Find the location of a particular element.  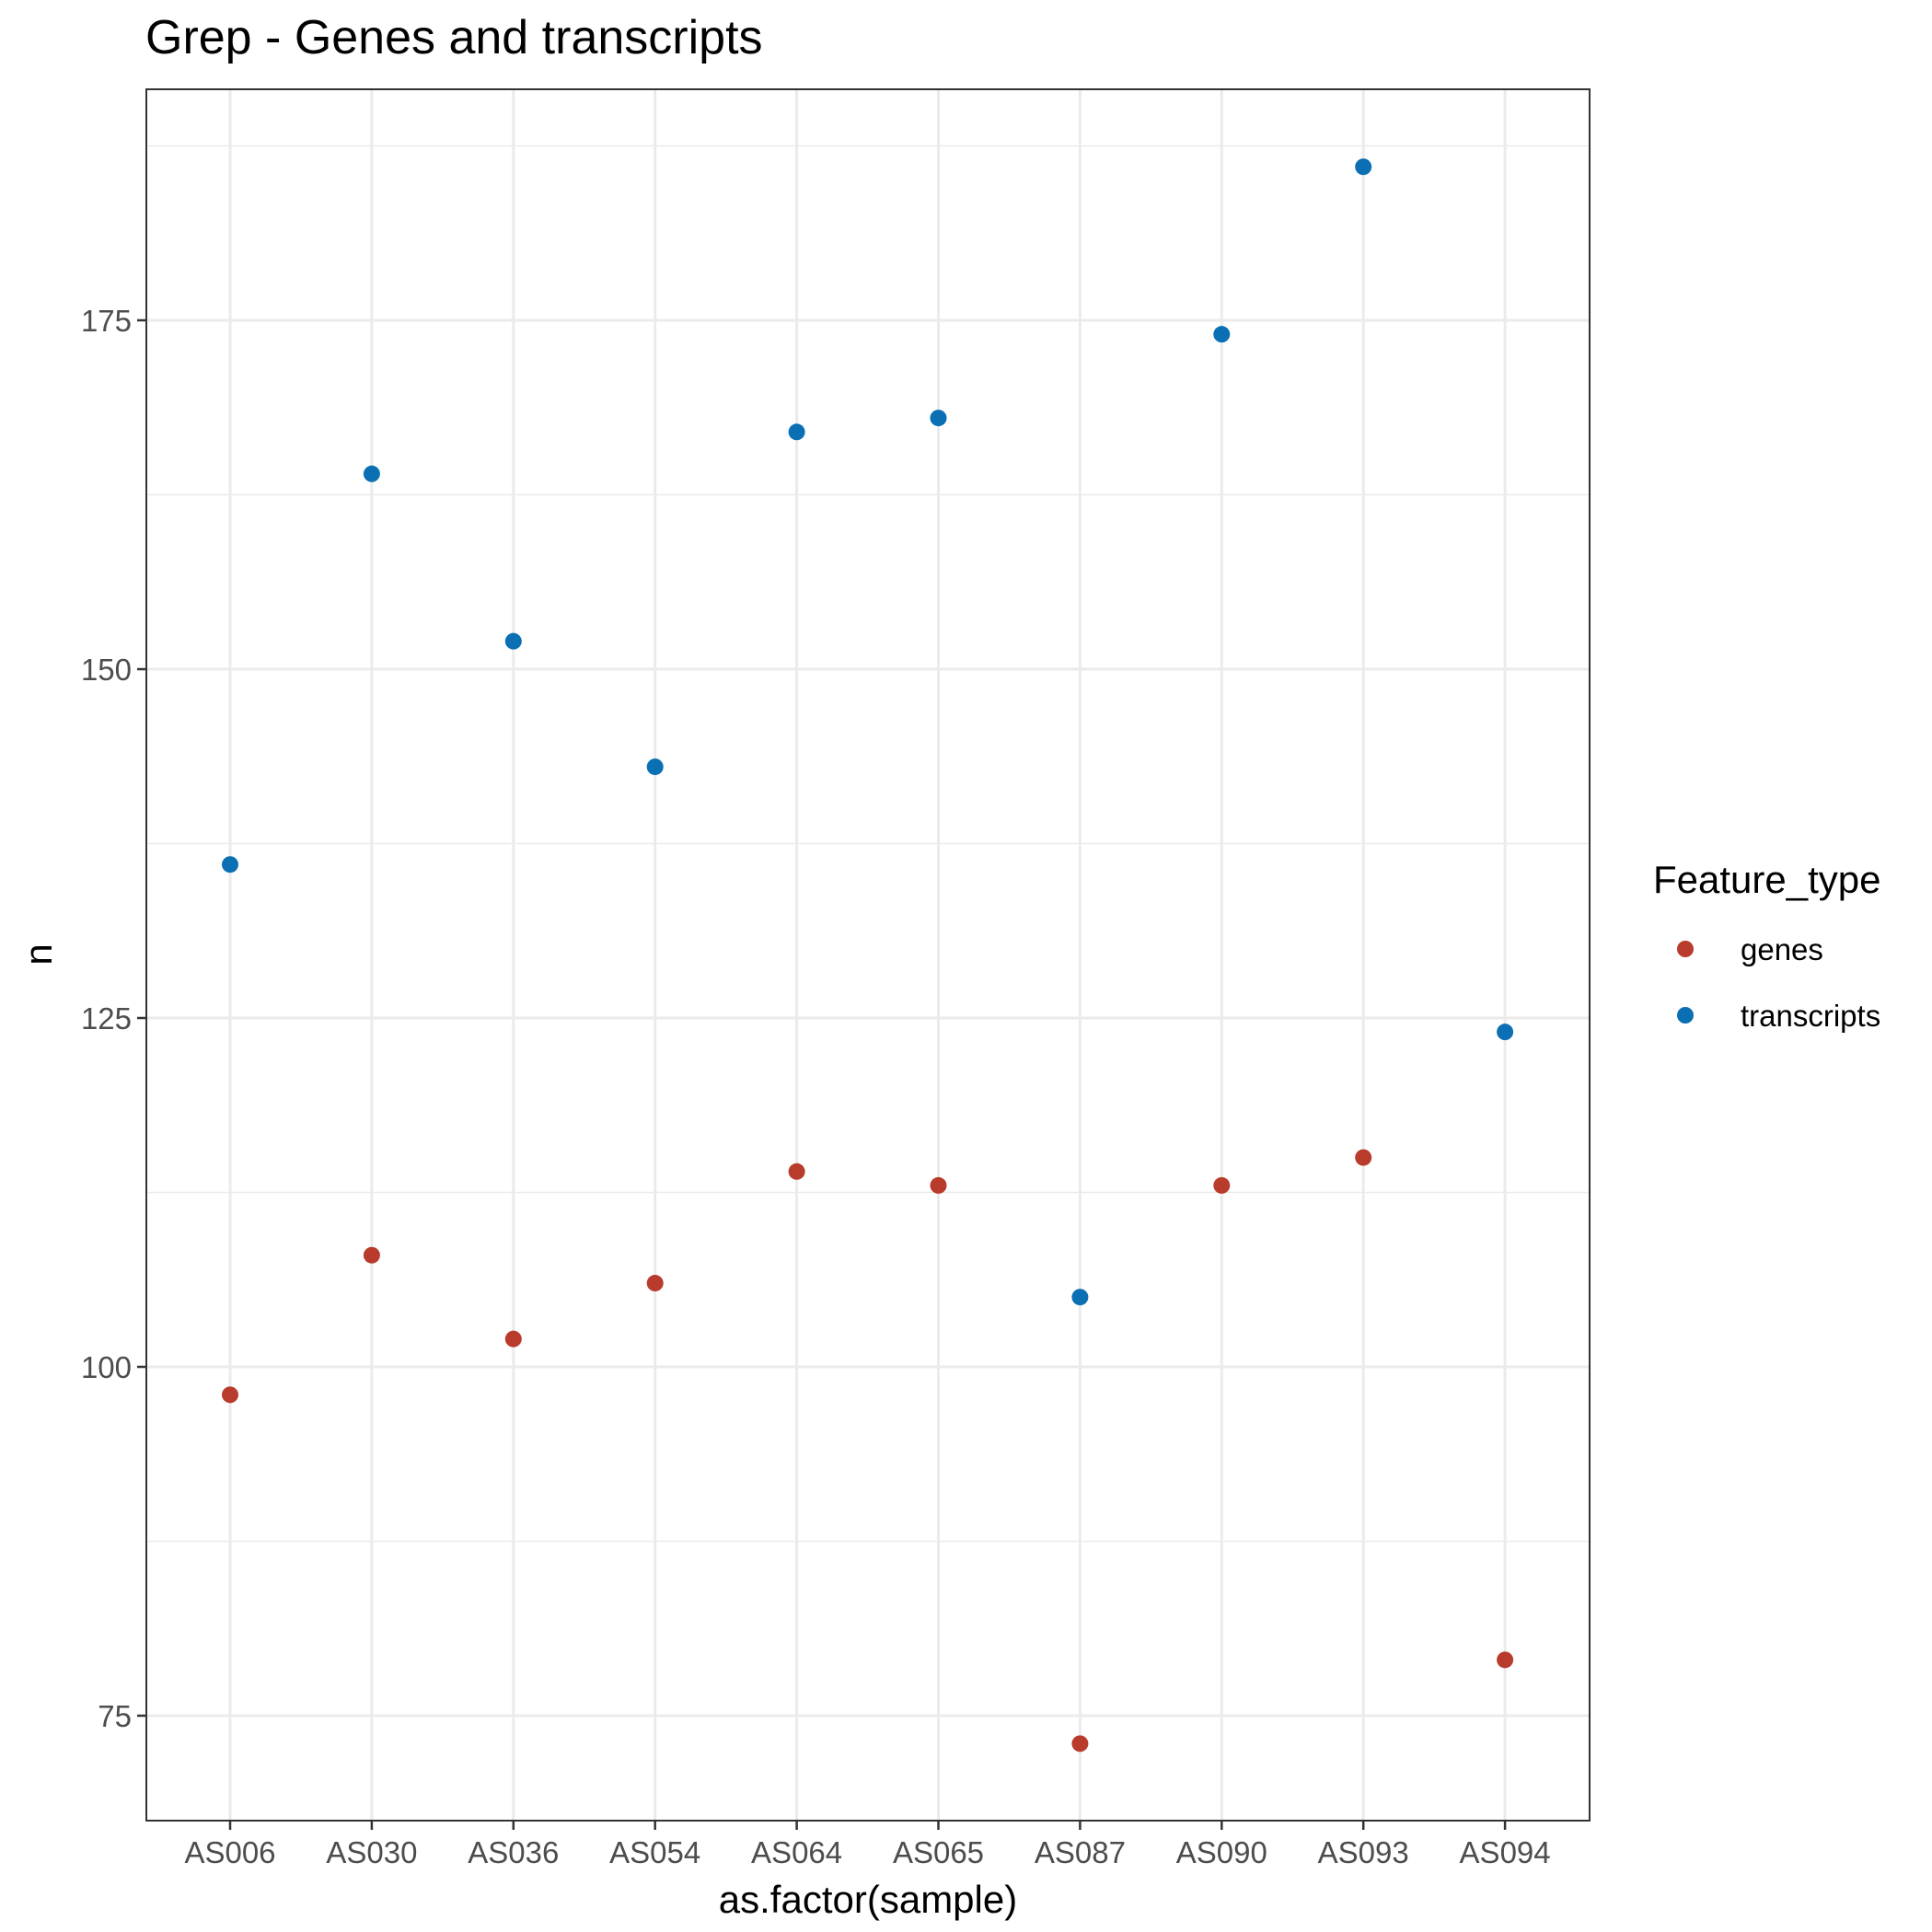

data-point-genes-AS054 is located at coordinates (655, 1284).